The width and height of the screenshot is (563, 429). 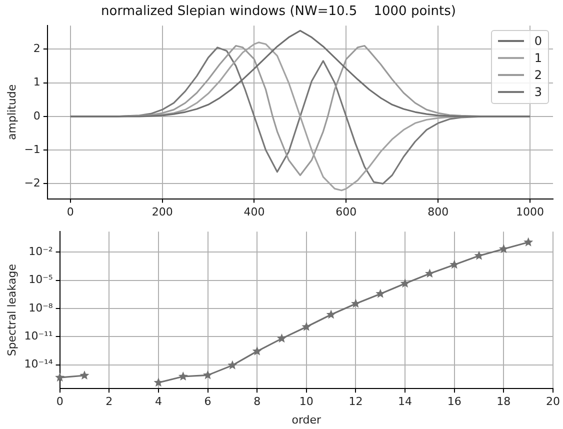 What do you see at coordinates (307, 419) in the screenshot?
I see `x-axis-title: order` at bounding box center [307, 419].